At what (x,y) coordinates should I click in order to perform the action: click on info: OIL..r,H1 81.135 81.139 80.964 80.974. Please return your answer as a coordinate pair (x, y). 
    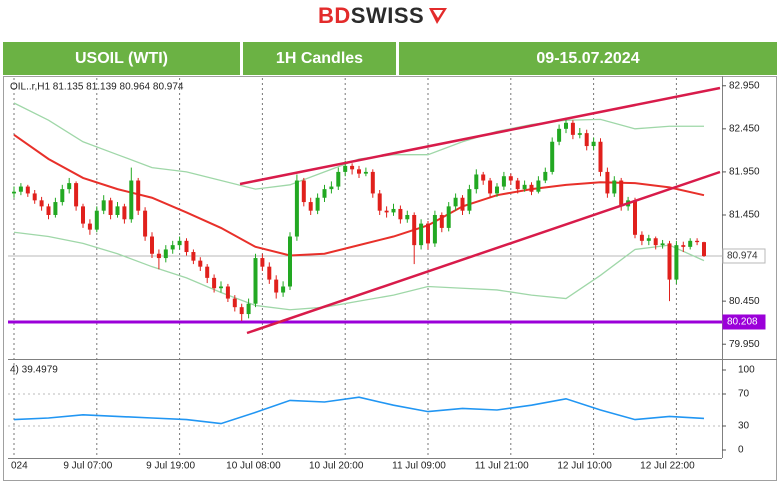
    Looking at the image, I should click on (97, 87).